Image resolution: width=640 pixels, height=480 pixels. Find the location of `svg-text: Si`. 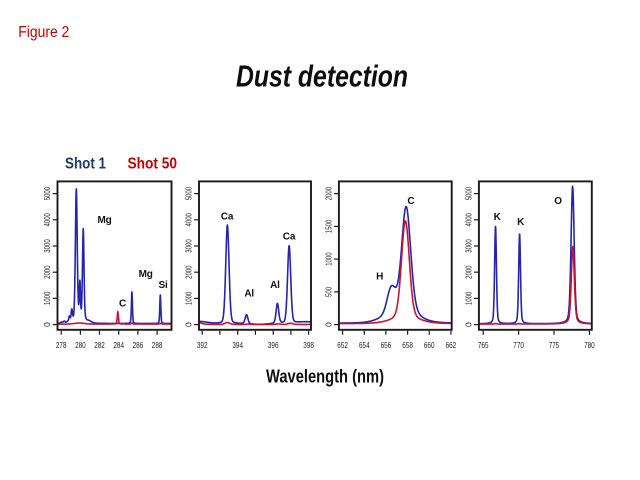

svg-text: Si is located at coordinates (162, 285).